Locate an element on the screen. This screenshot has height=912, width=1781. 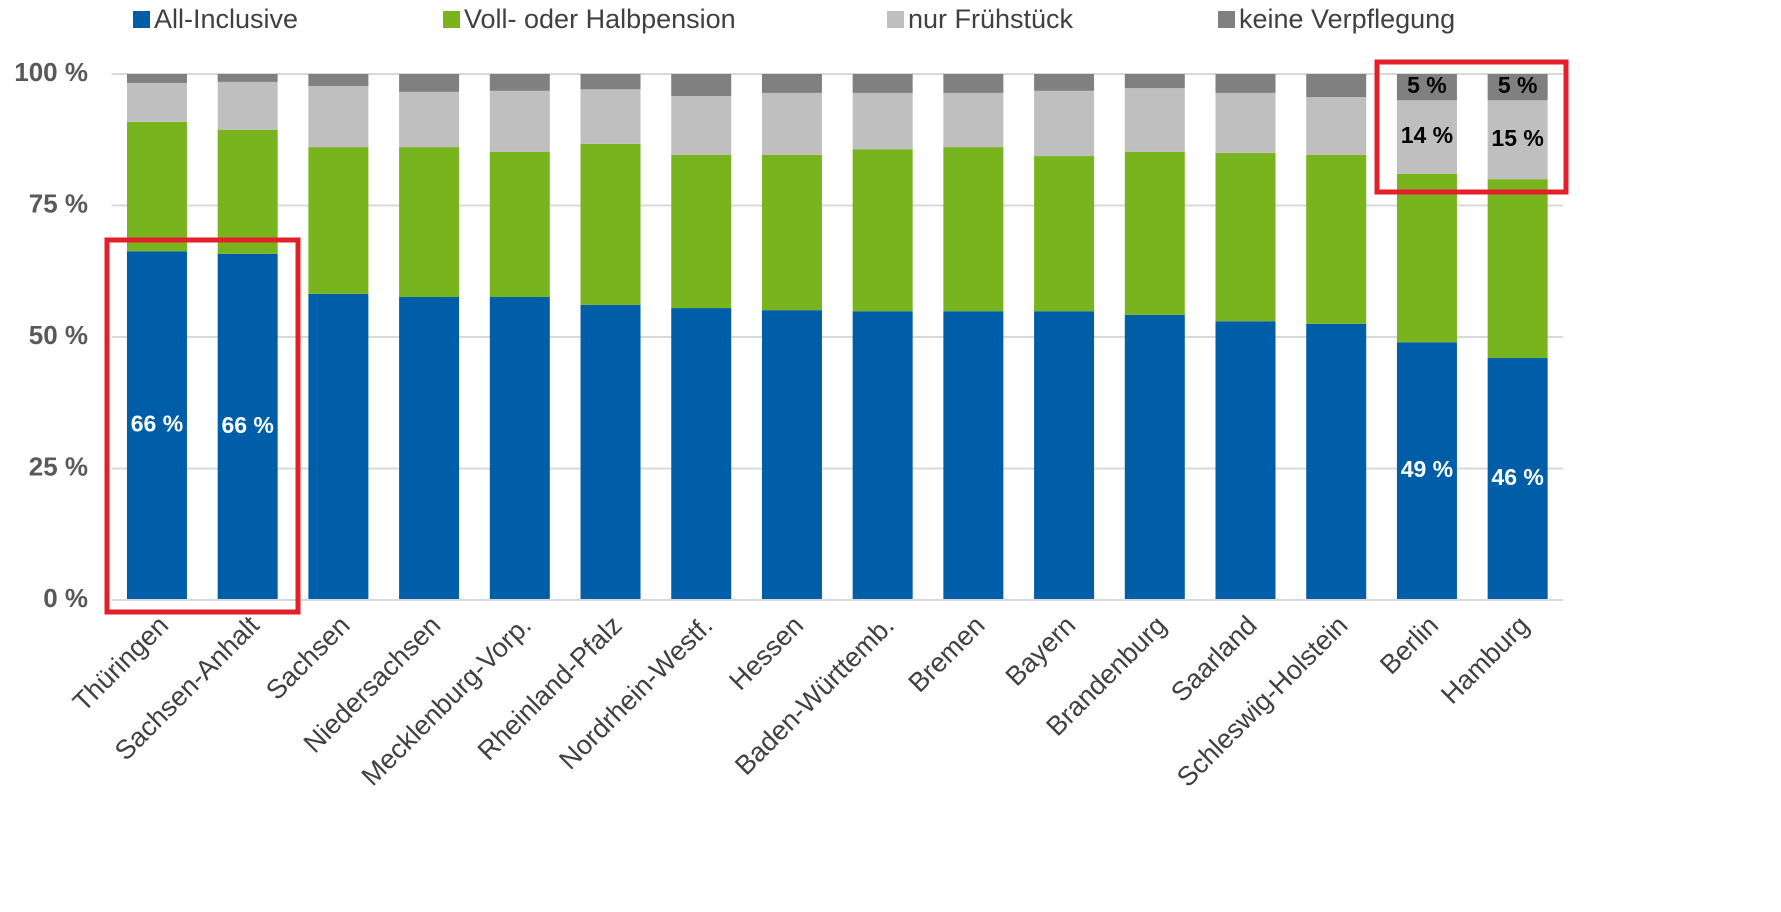
value-label: 15 % is located at coordinates (1517, 138).